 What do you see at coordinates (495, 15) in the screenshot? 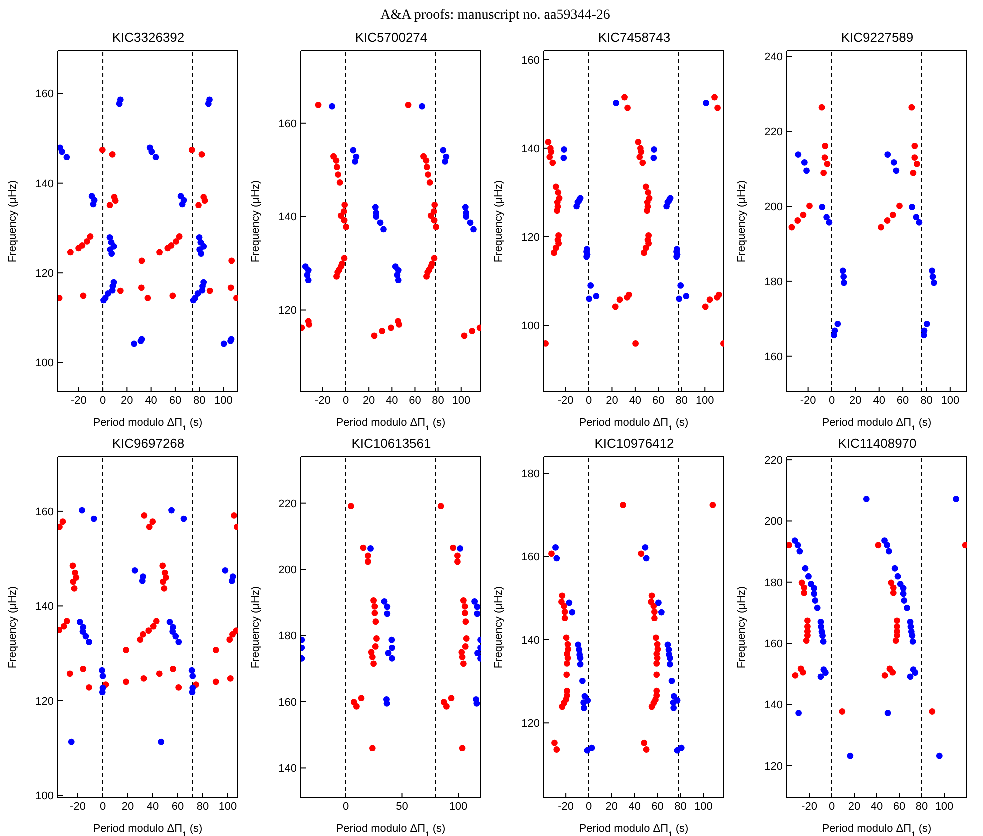
I see `text: A&A proofs: manuscript no. aa59344-26` at bounding box center [495, 15].